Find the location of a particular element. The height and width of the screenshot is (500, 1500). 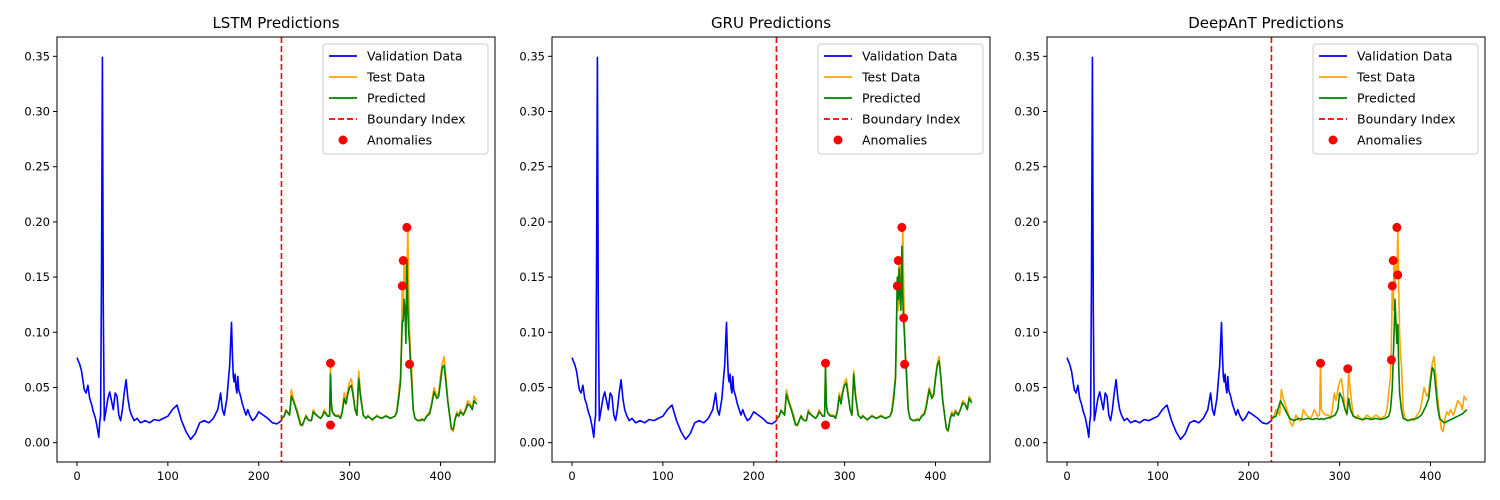

chart-title: GRU Predictions is located at coordinates (771, 23).